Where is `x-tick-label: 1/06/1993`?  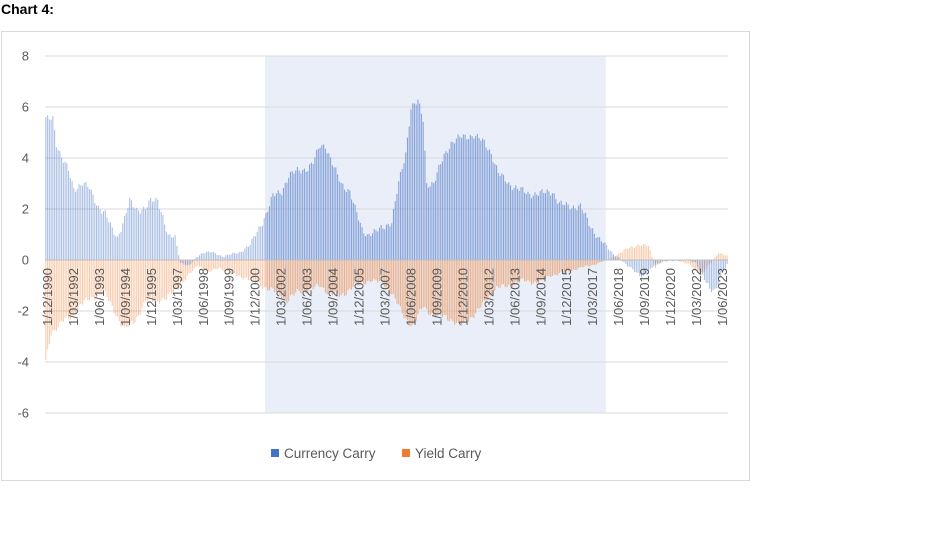
x-tick-label: 1/06/1993 is located at coordinates (99, 297).